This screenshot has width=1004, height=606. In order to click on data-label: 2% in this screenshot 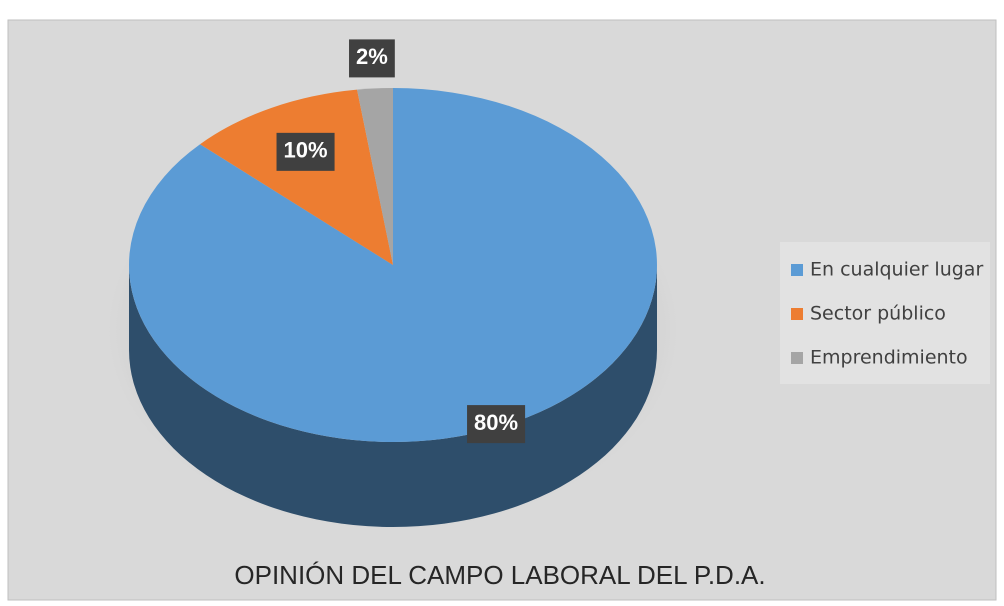, I will do `click(372, 56)`.